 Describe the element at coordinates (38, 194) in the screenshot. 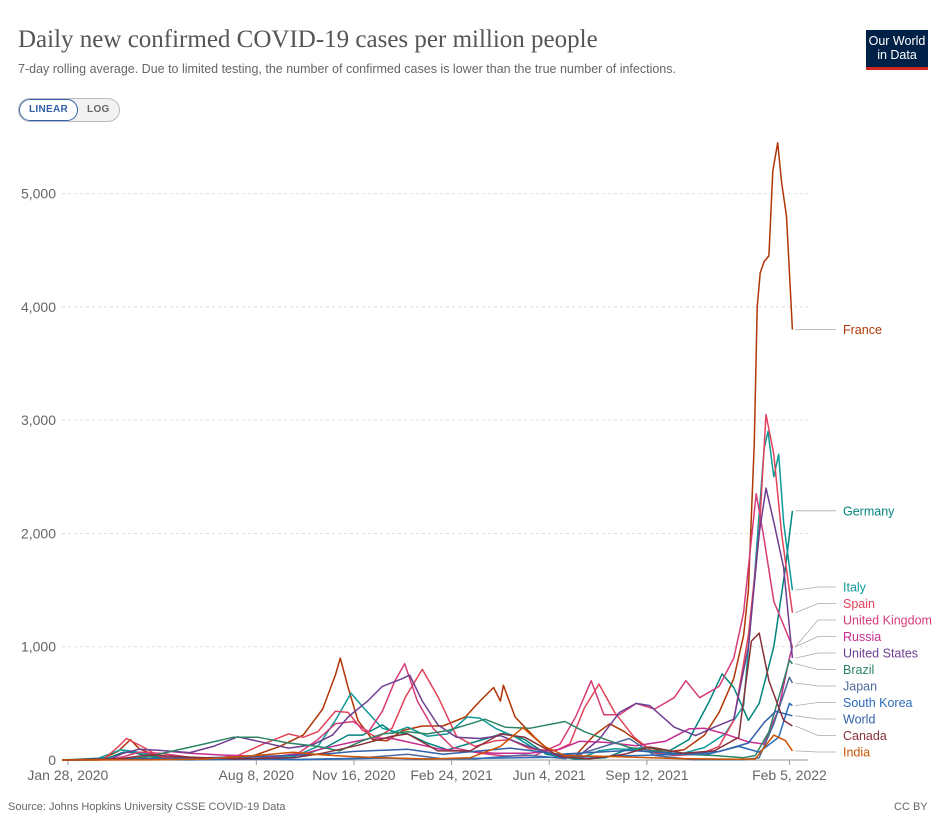

I see `y-tick-label: 5,000` at that location.